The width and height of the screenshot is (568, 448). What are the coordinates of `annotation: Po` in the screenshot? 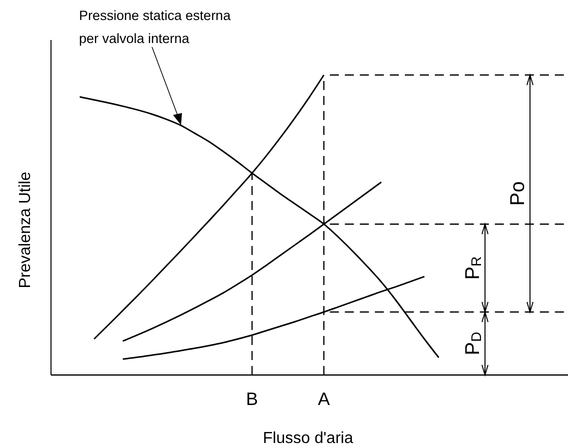 It's located at (518, 193).